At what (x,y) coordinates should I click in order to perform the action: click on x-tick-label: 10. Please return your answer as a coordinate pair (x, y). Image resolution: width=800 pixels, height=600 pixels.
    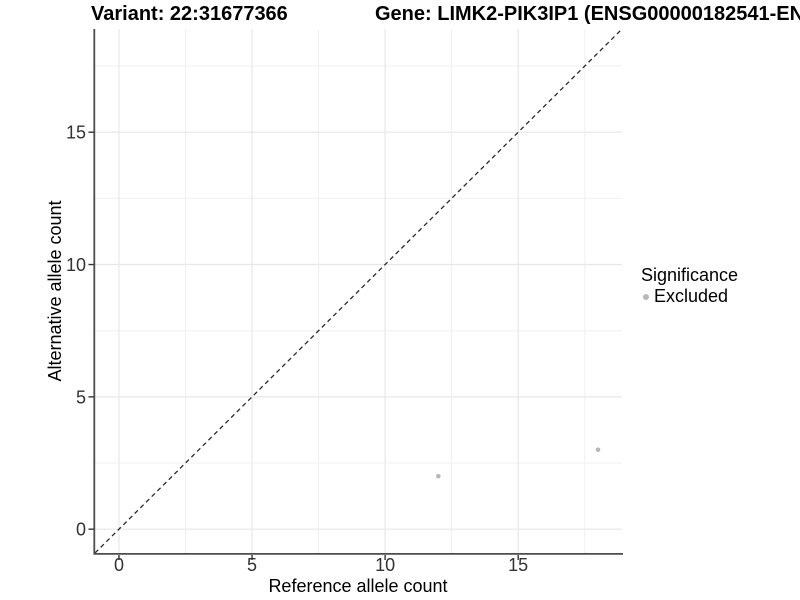
    Looking at the image, I should click on (385, 565).